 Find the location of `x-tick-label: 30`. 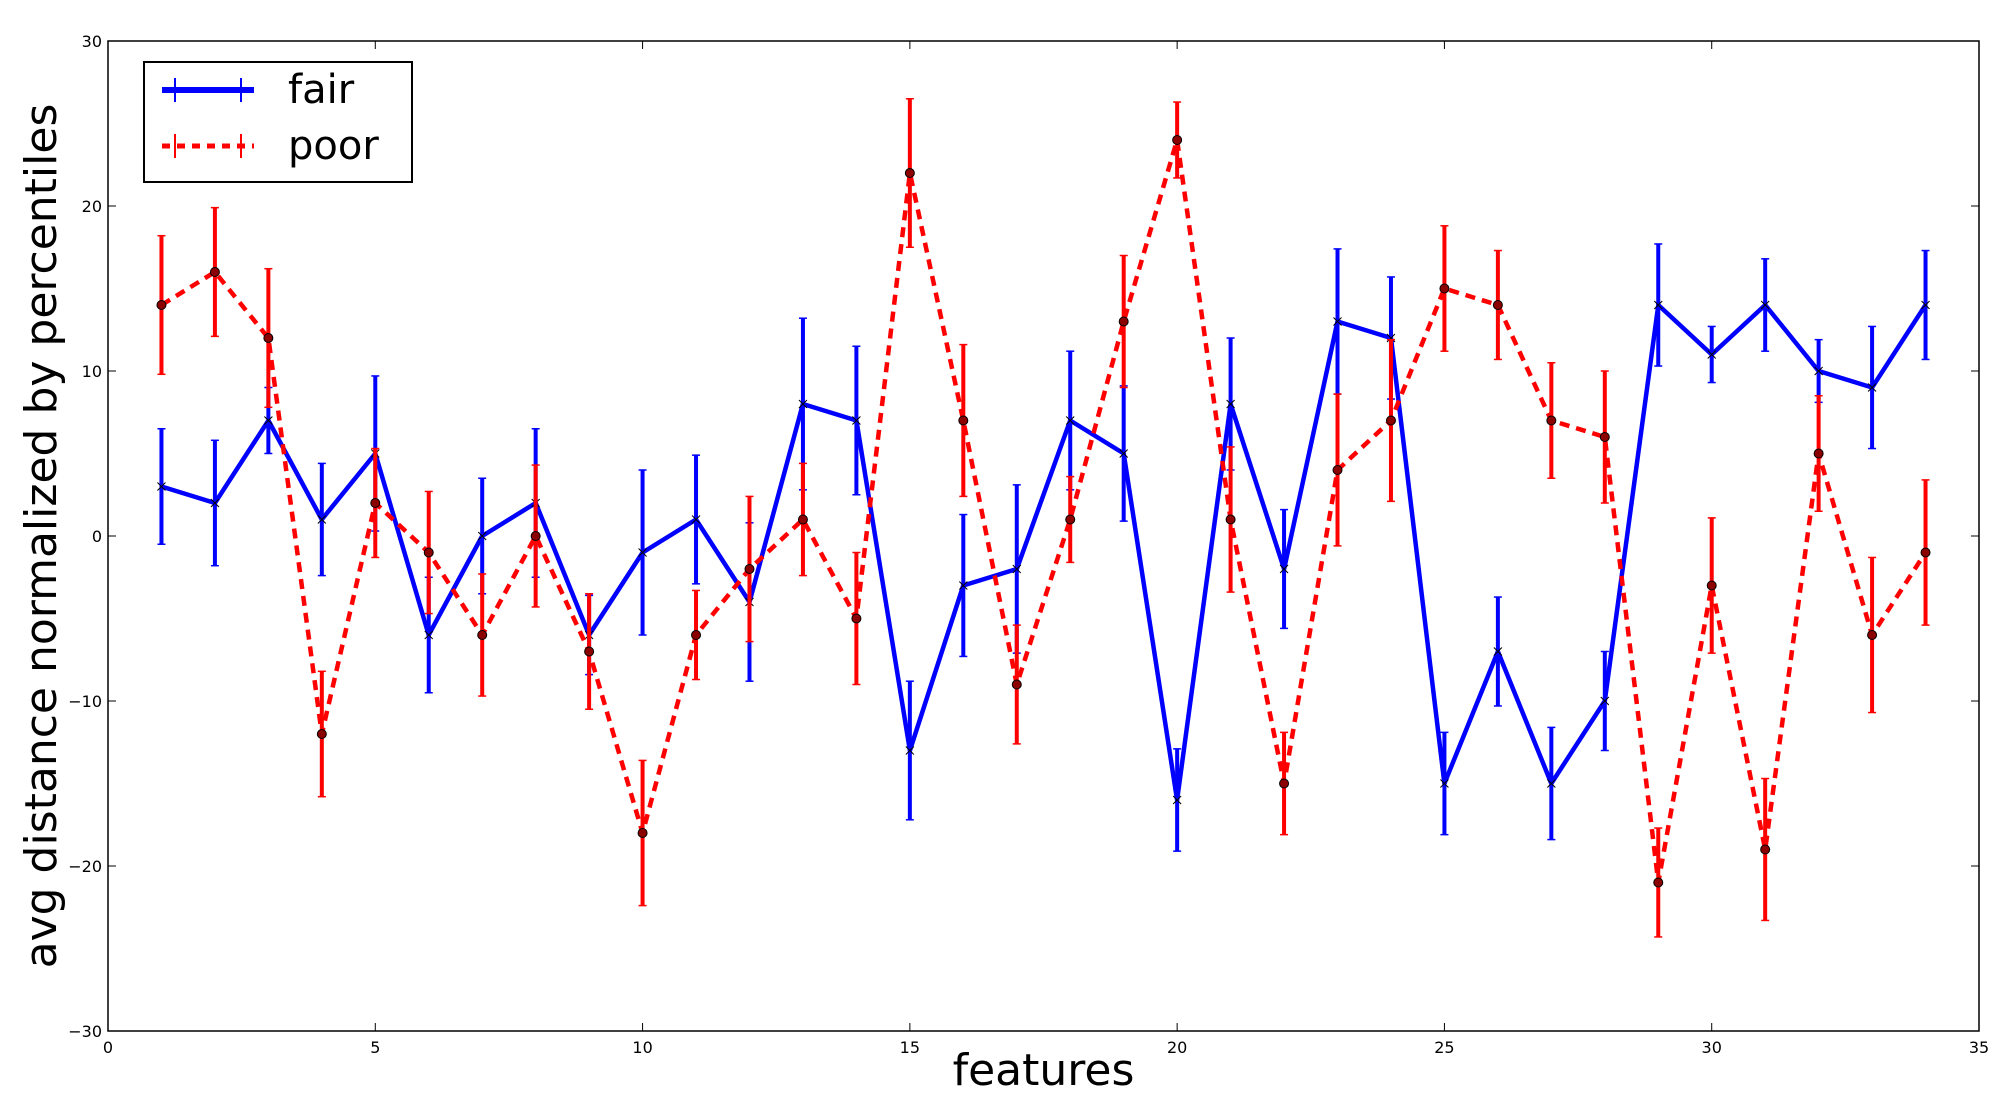

x-tick-label: 30 is located at coordinates (1712, 1047).